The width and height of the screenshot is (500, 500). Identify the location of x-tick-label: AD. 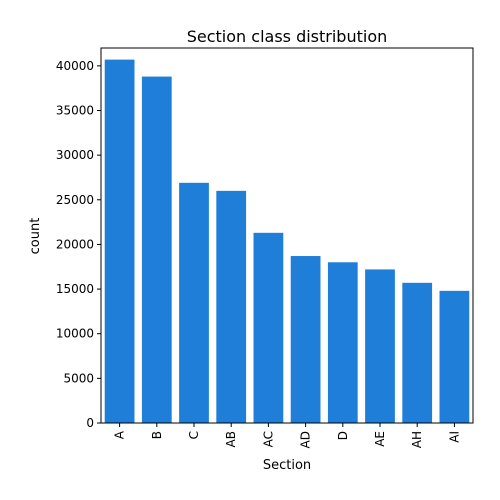
(306, 439).